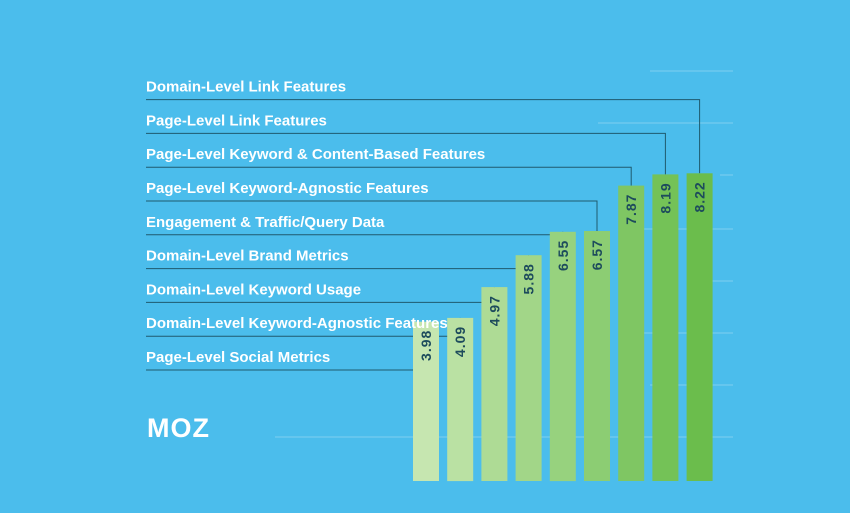  I want to click on value-labels: 3.98 4.09 4.97 5.88 6.55 6.57 7.87 8.19 8.22, so click(563, 271).